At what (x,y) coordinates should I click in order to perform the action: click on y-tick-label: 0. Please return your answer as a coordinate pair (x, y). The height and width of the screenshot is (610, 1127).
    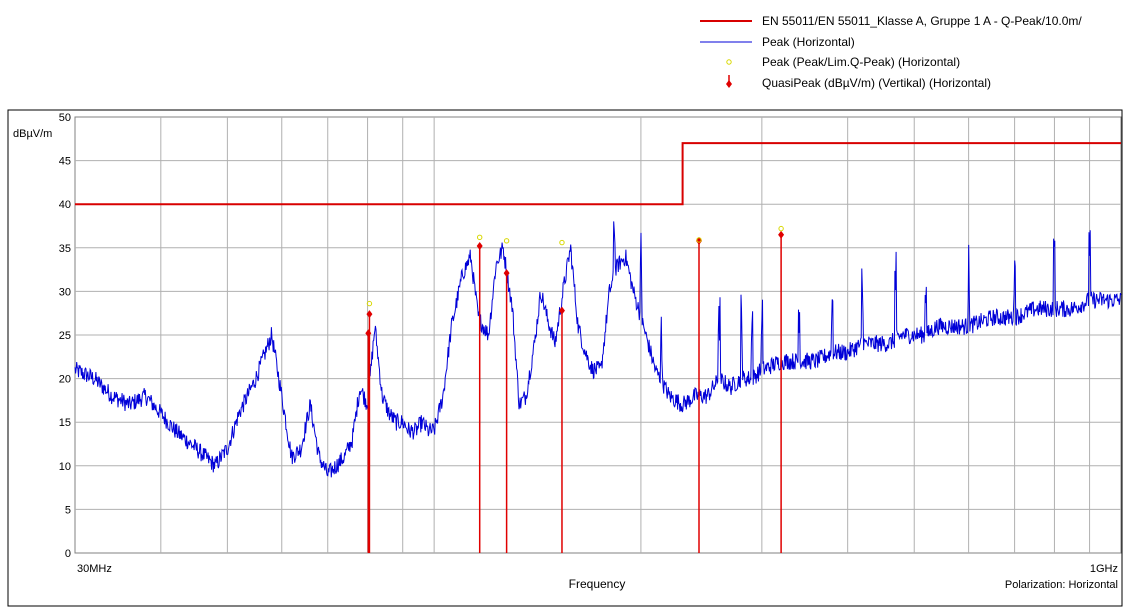
    Looking at the image, I should click on (68, 554).